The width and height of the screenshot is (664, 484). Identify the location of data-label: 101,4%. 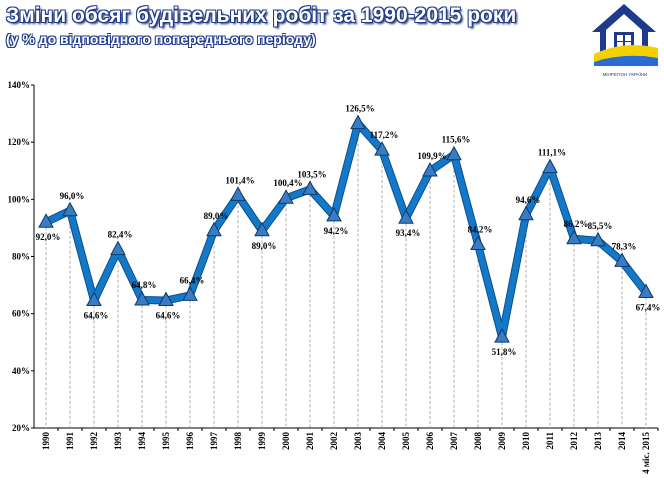
(239, 180).